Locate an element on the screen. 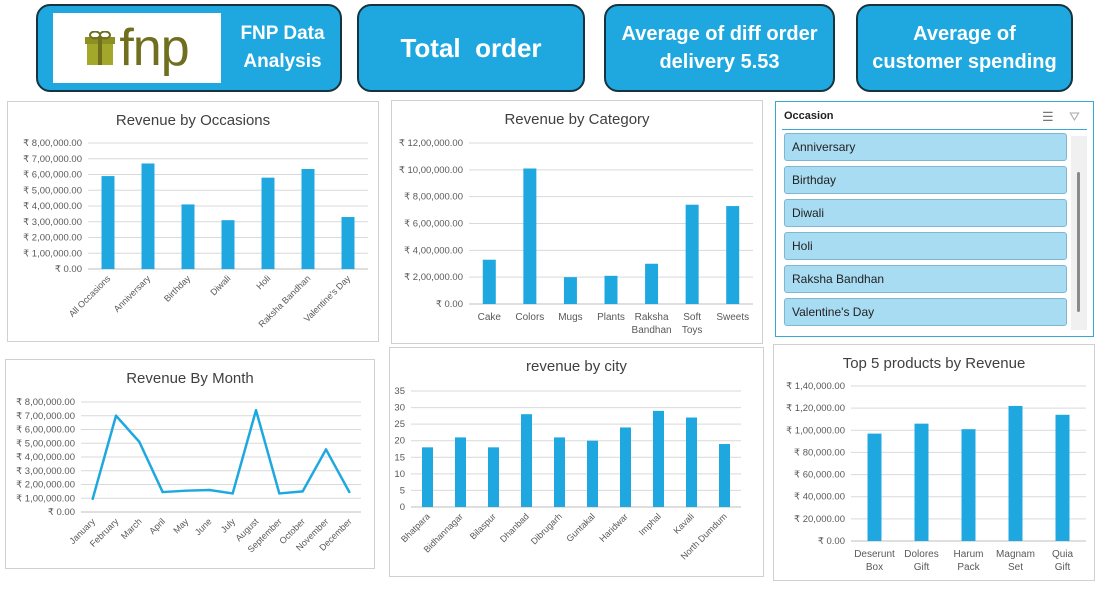 This screenshot has height=593, width=1102. scrollbar-thumb is located at coordinates (1078, 242).